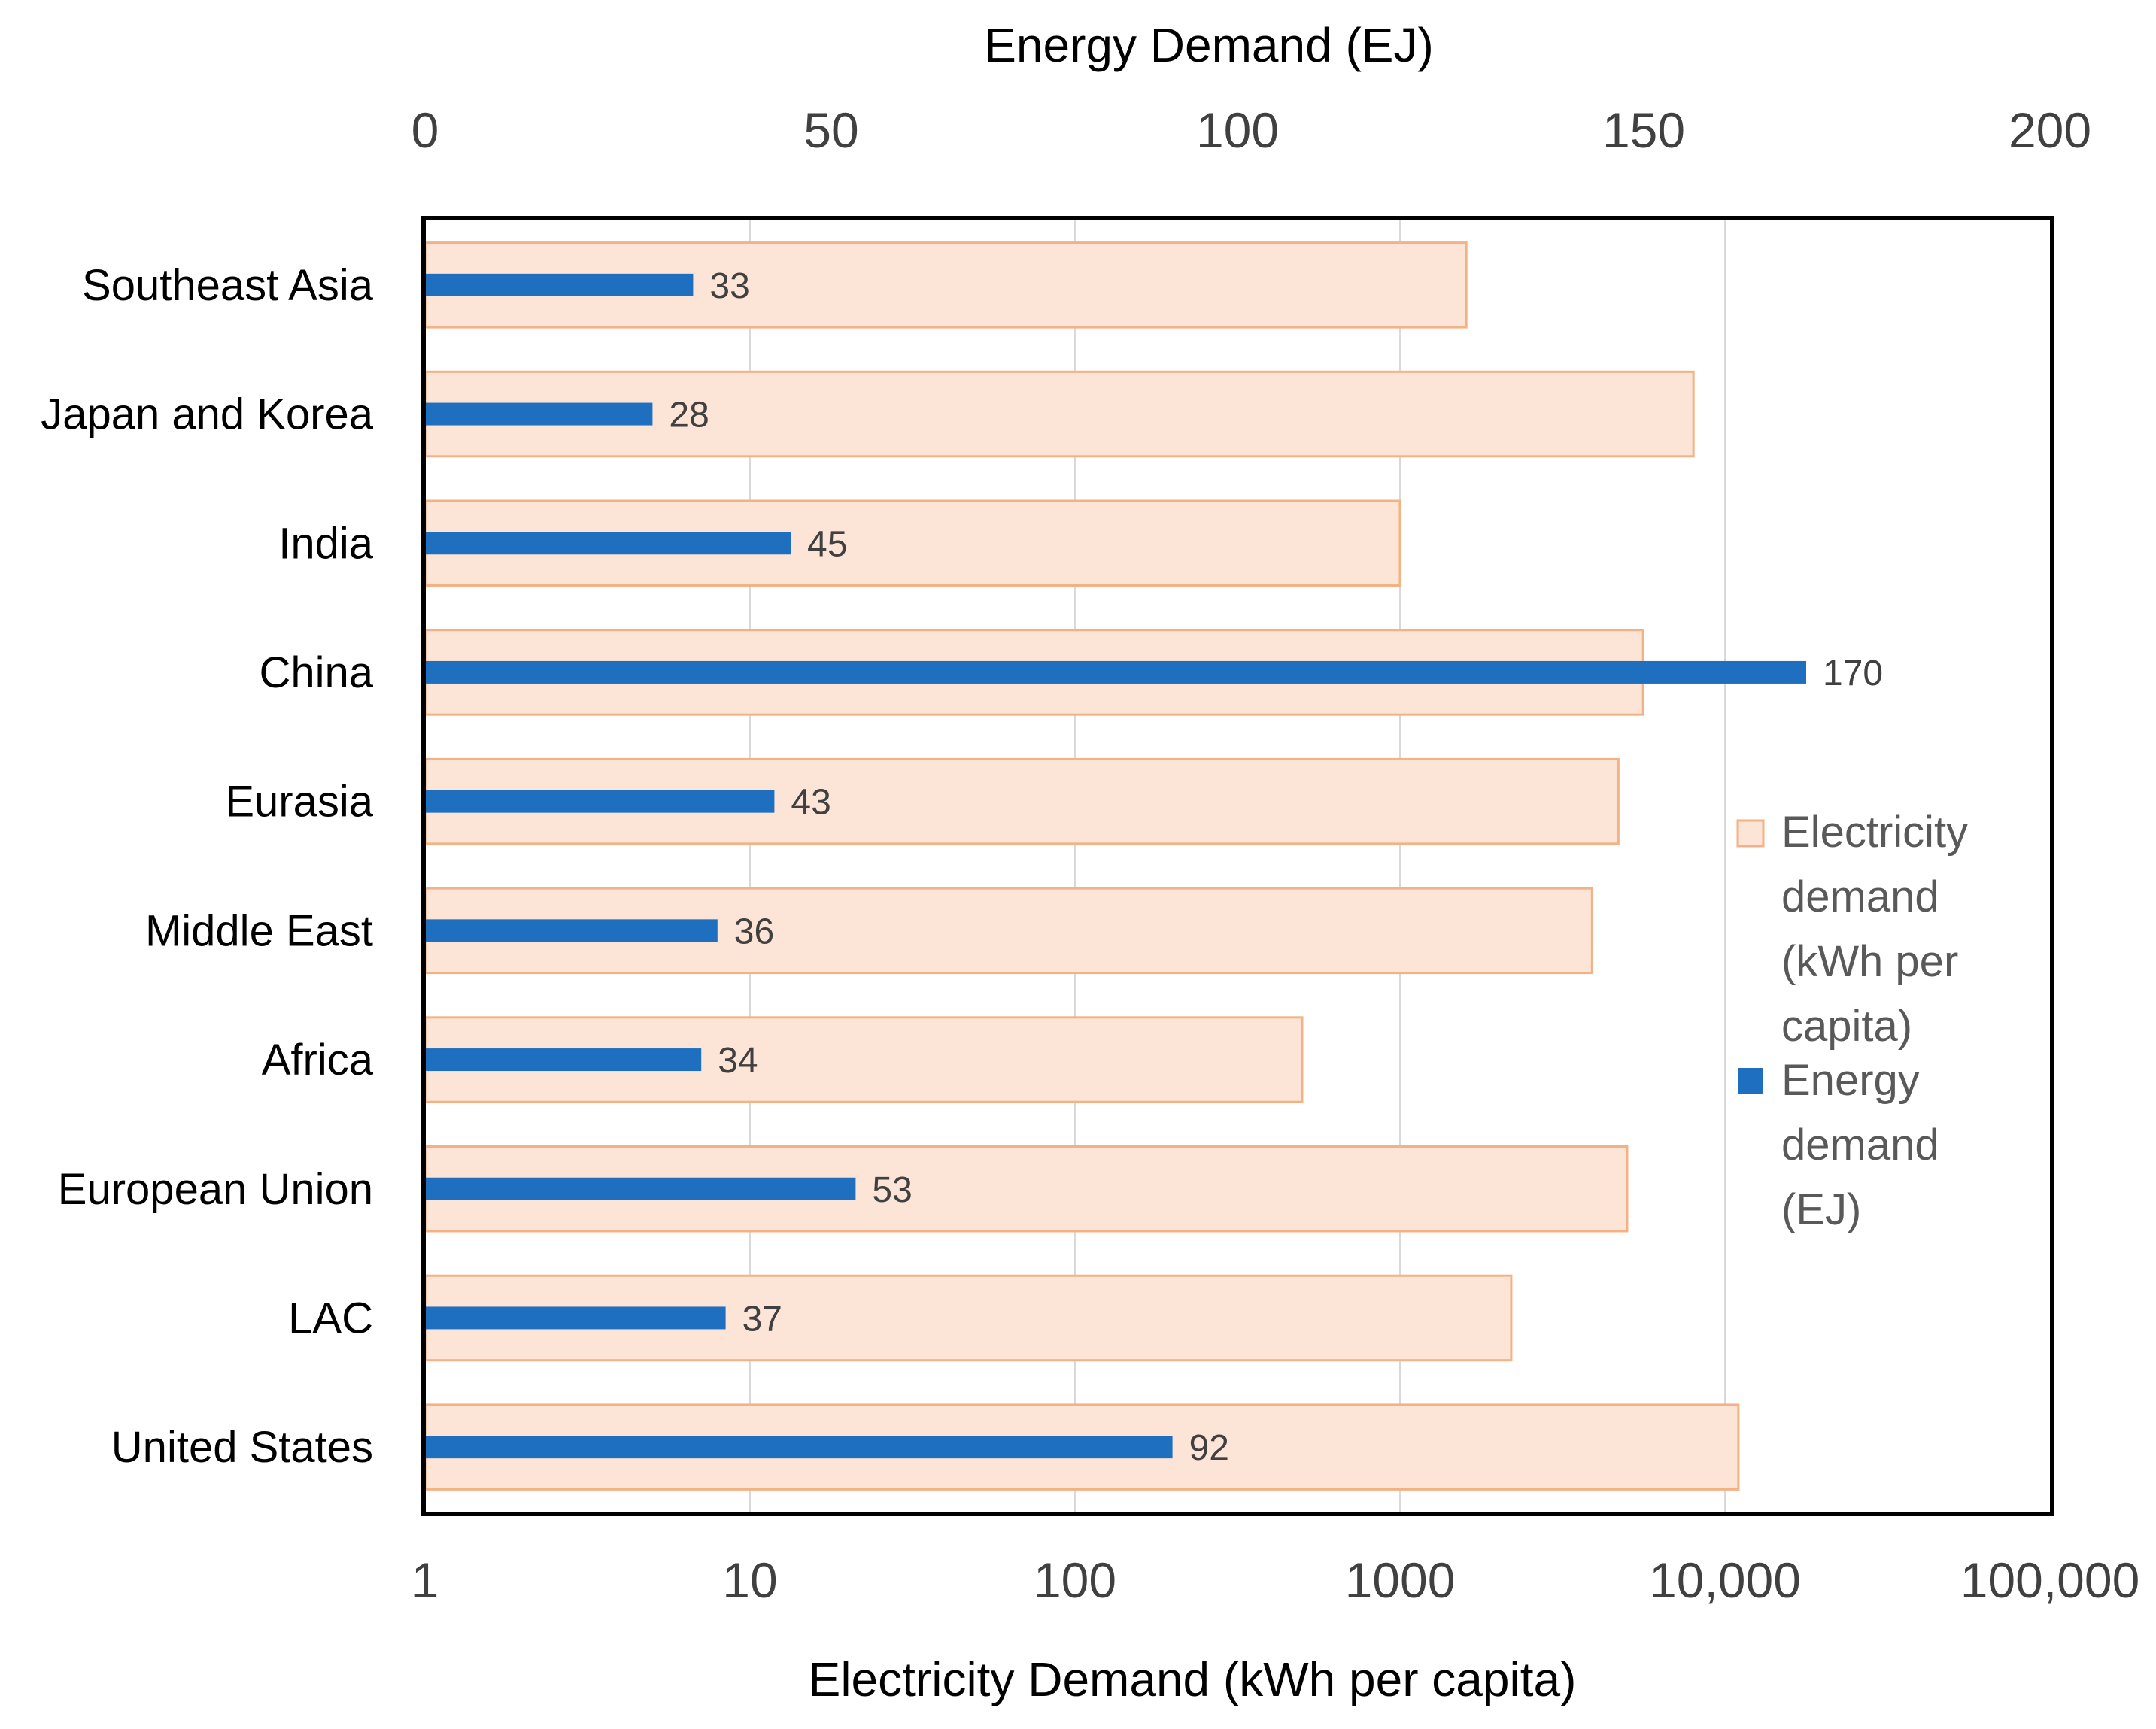  What do you see at coordinates (1853, 673) in the screenshot?
I see `energy-data-label: 170` at bounding box center [1853, 673].